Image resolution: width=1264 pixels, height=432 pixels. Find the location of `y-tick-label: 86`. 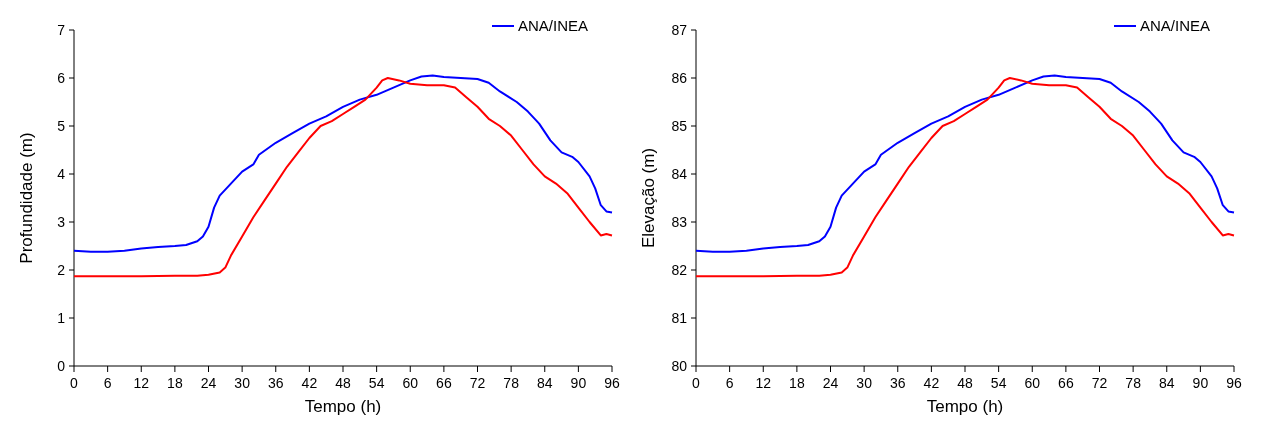

y-tick-label: 86 is located at coordinates (679, 77).